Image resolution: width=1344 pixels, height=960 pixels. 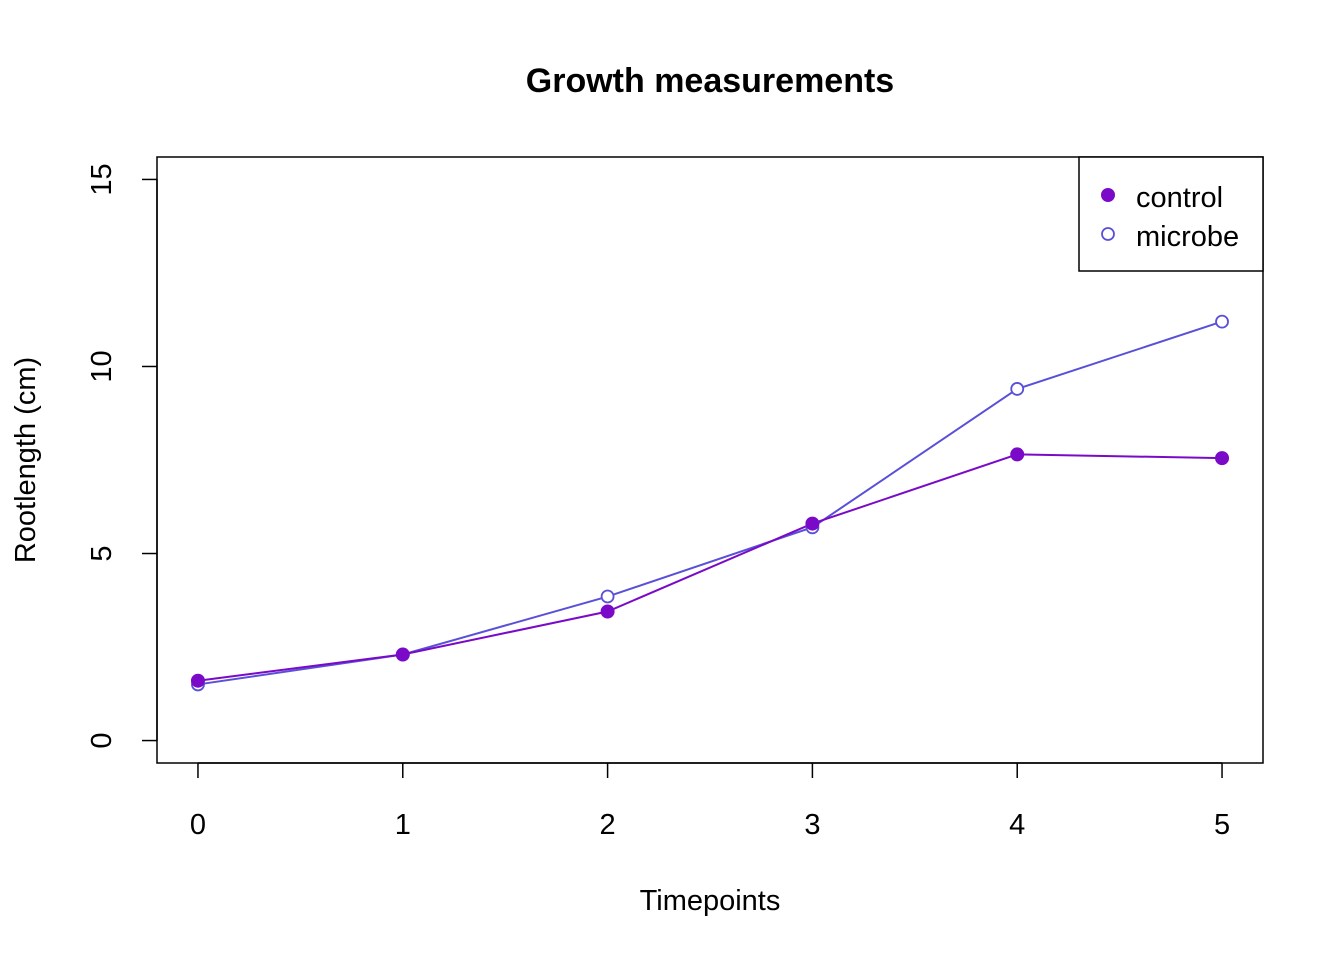 I want to click on x-tick-label: 5, so click(x=1222, y=825).